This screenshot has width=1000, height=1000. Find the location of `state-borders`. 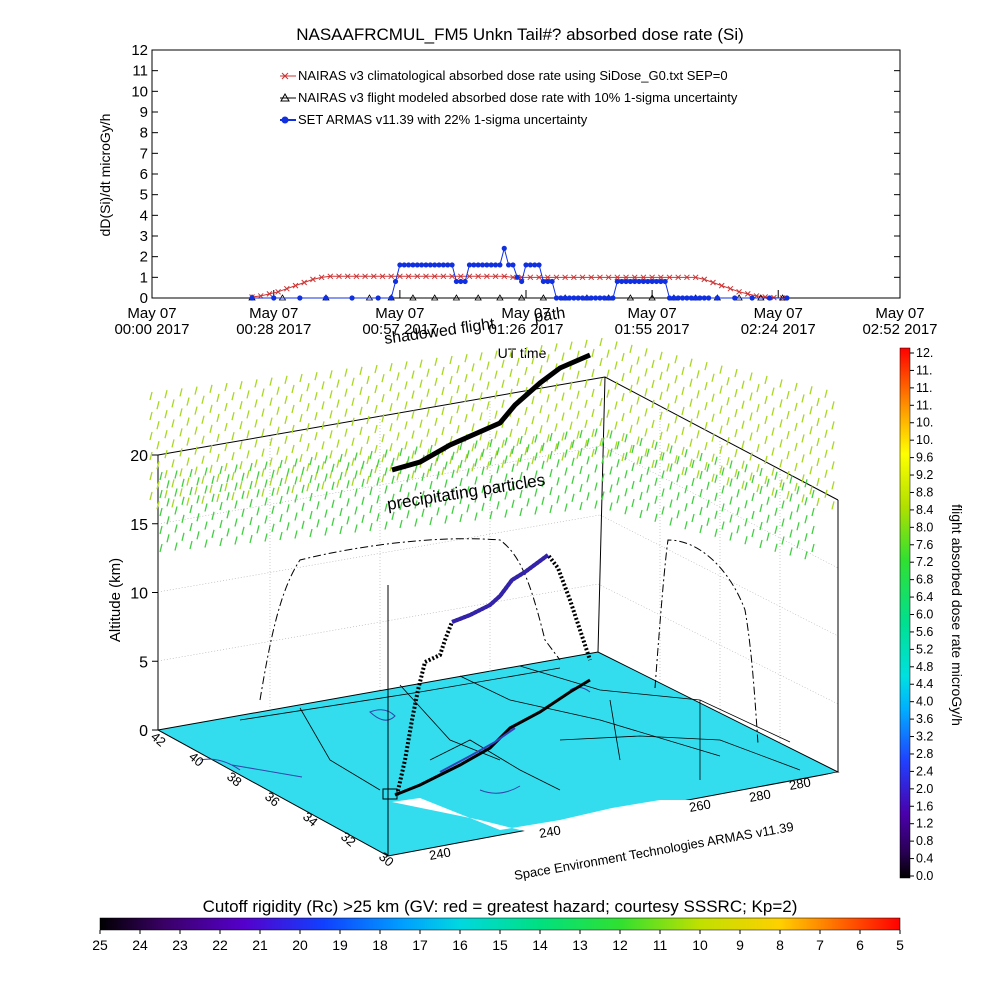

state-borders is located at coordinates (520, 728).